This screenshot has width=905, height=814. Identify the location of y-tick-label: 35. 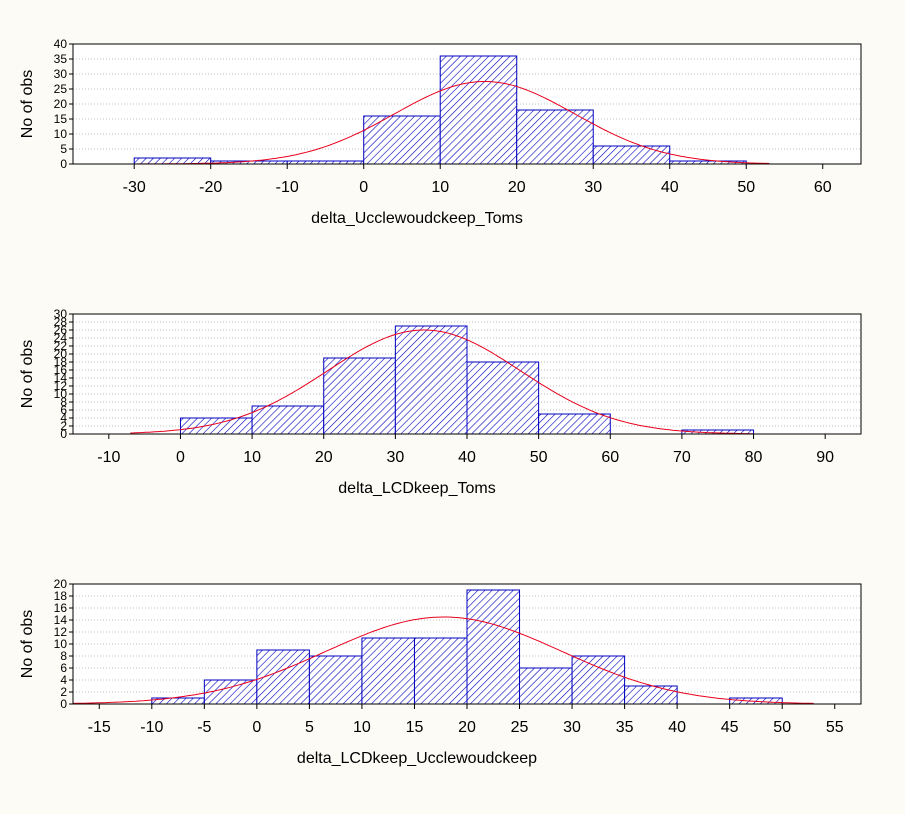
(61, 59).